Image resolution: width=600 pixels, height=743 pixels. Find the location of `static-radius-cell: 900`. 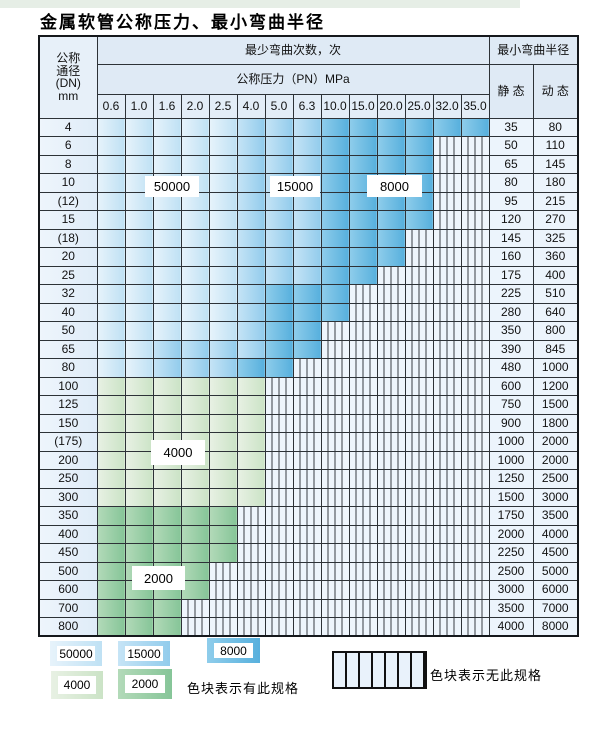

static-radius-cell: 900 is located at coordinates (511, 423).